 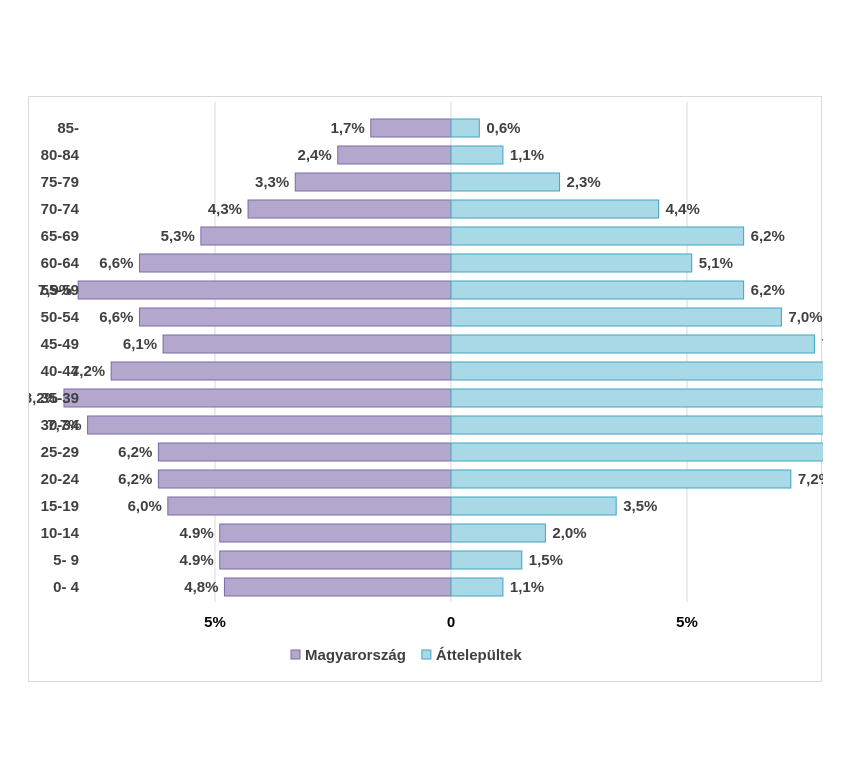 I want to click on legend-label: Áttelepültek, so click(x=479, y=655).